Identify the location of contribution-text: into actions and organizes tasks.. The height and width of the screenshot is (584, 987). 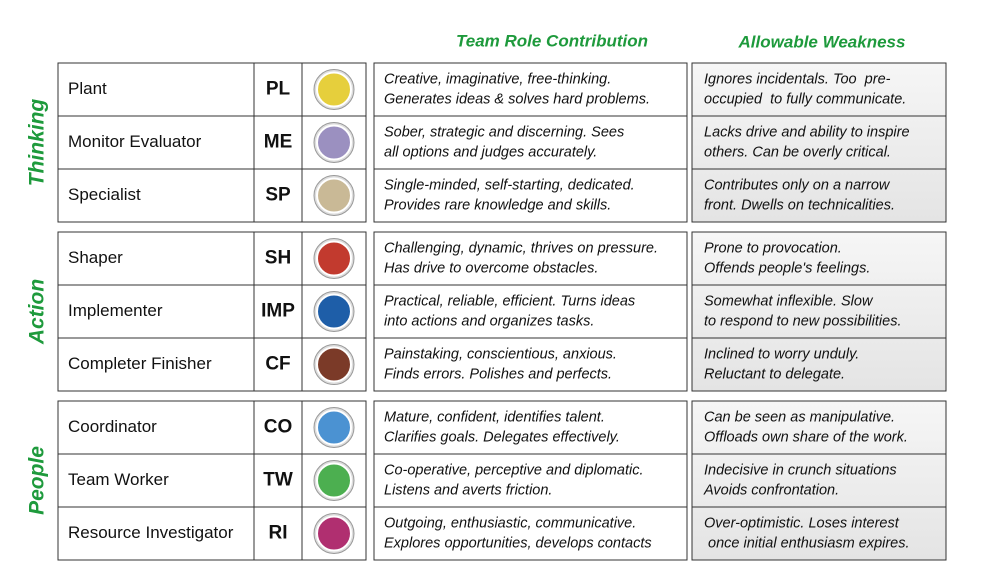
(489, 321).